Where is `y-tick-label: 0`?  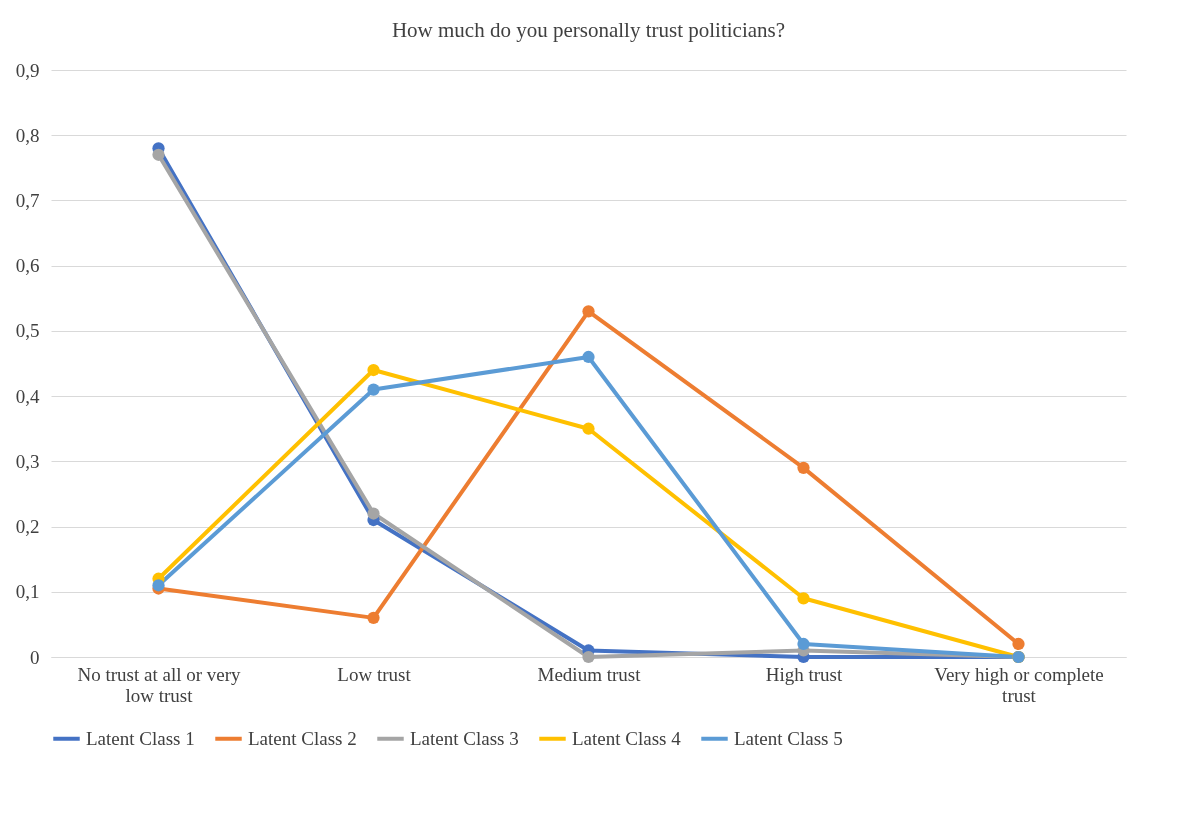
y-tick-label: 0 is located at coordinates (35, 657).